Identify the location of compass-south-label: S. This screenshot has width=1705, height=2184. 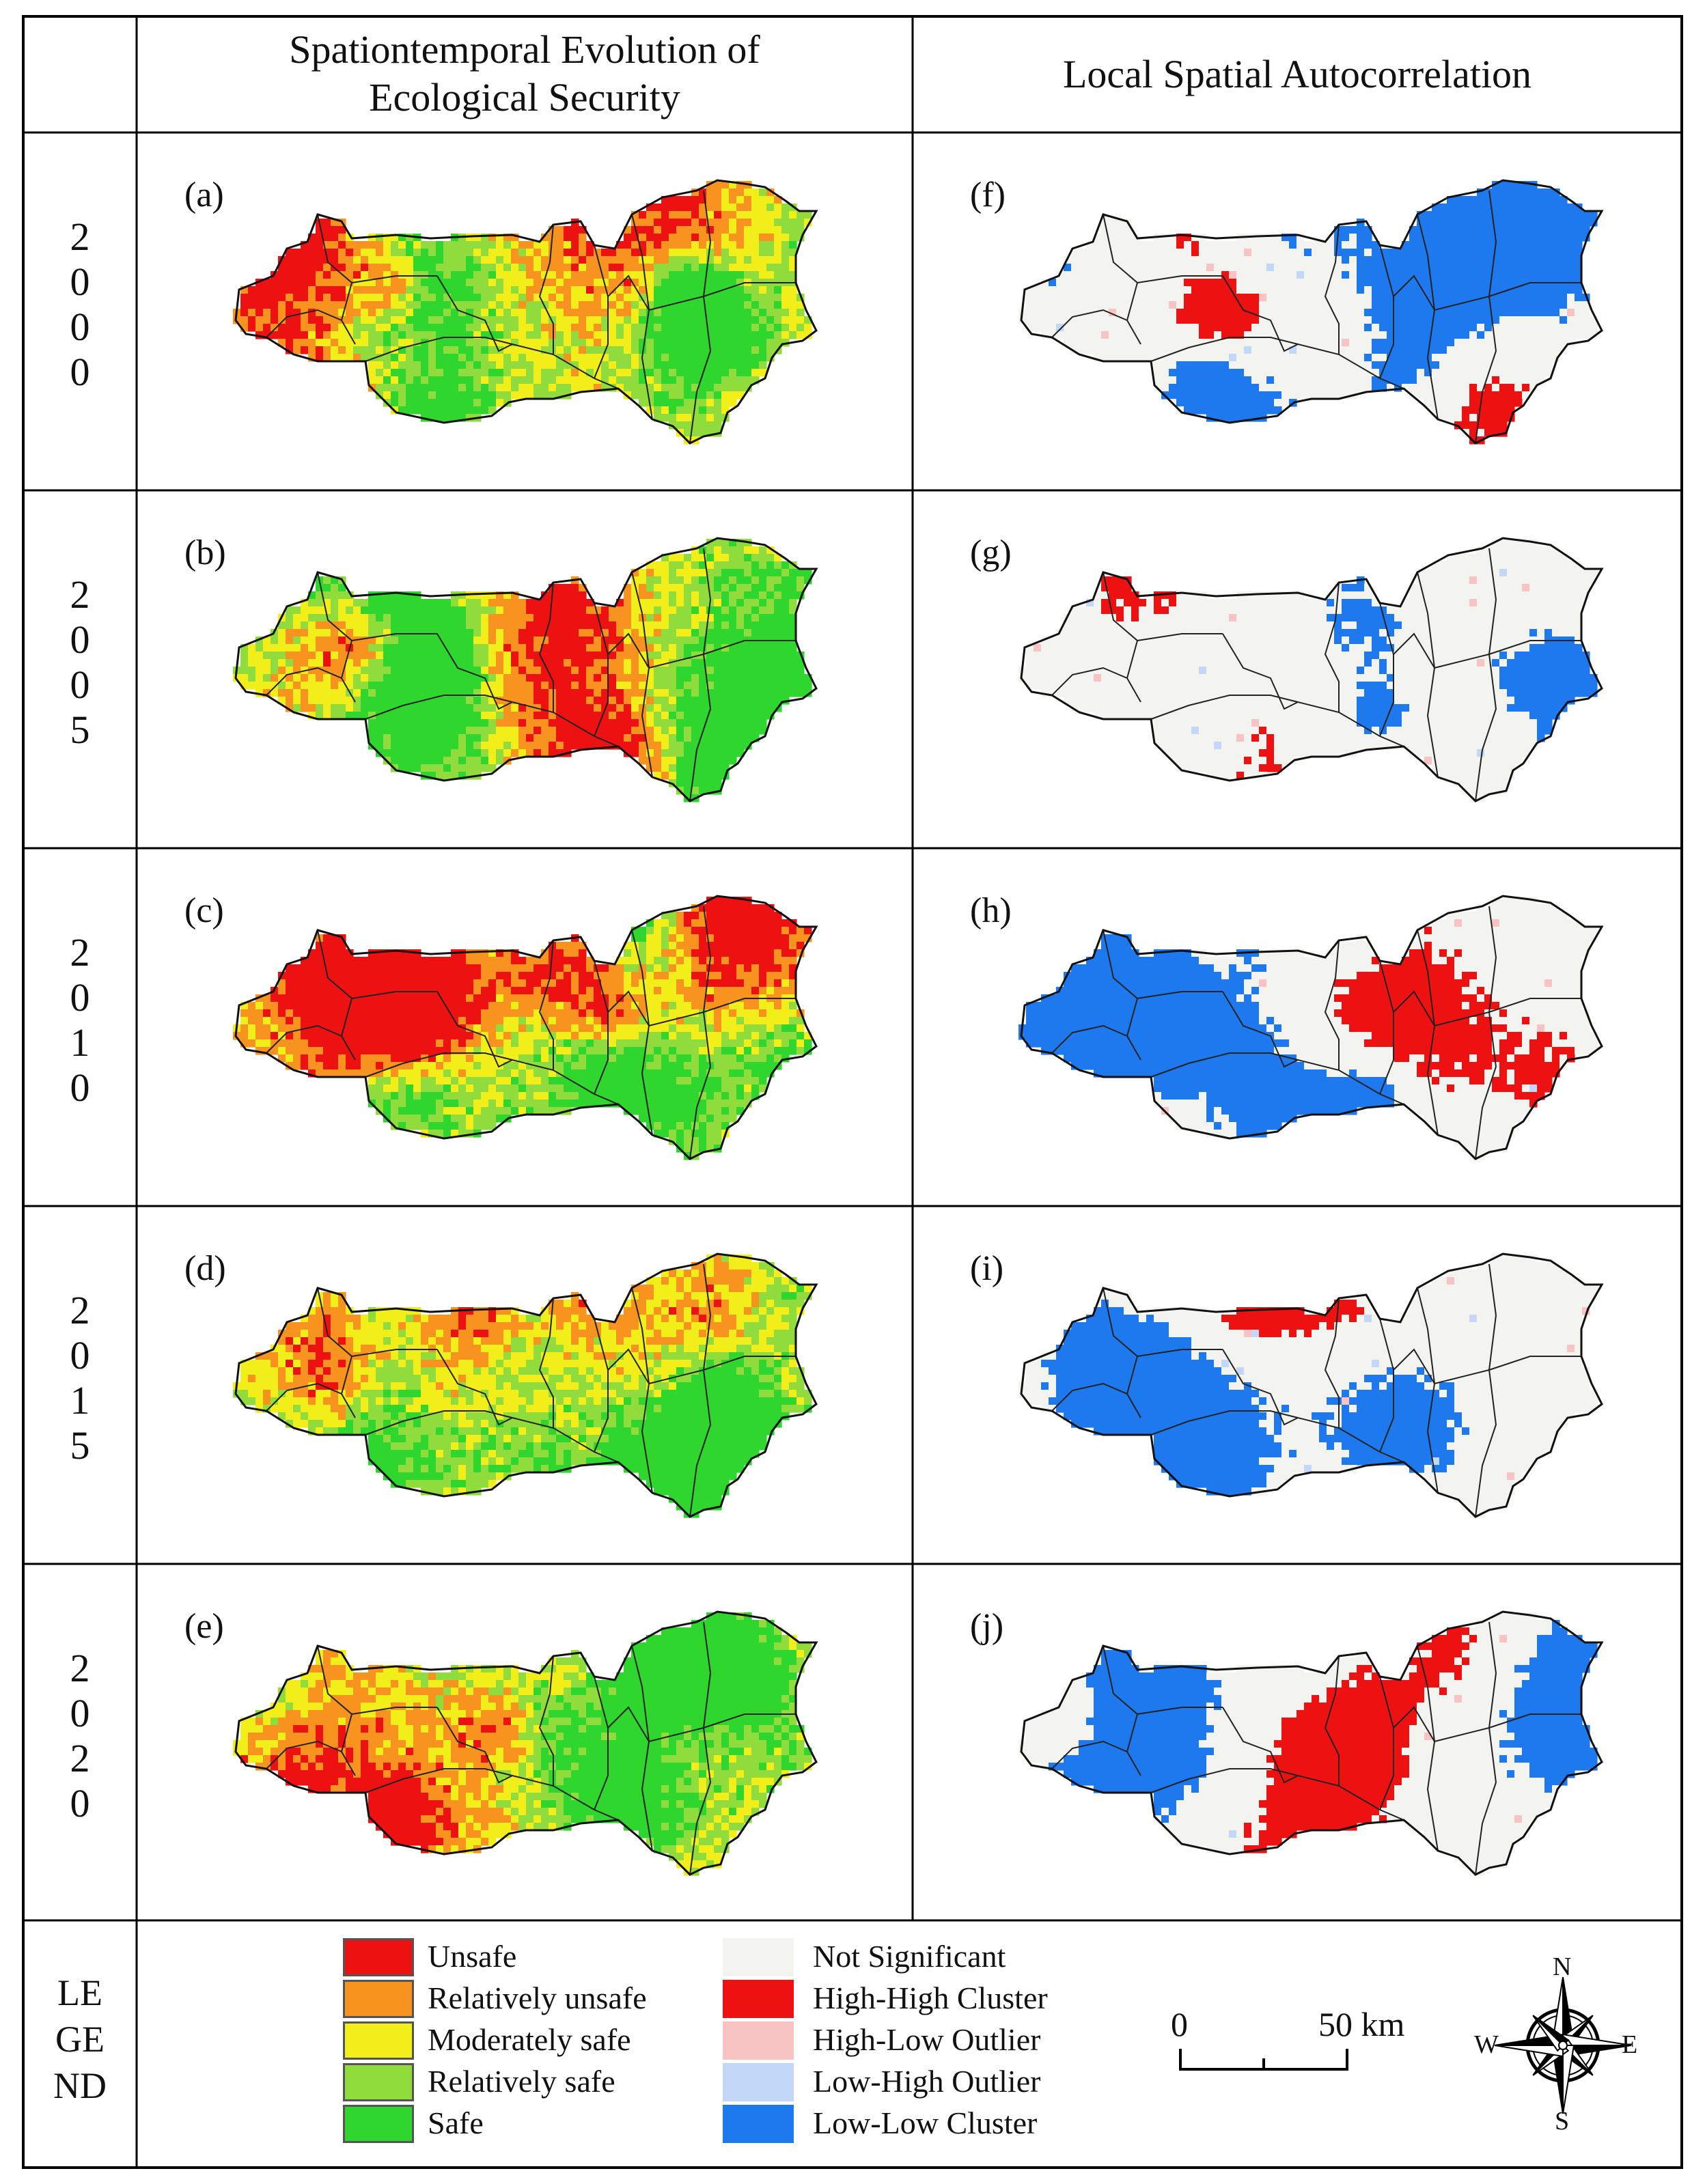
(1562, 2121).